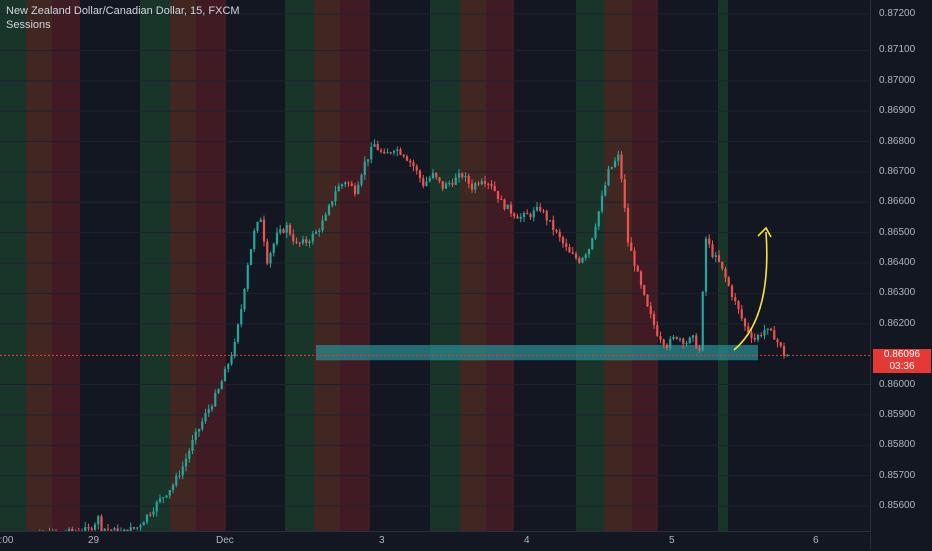  What do you see at coordinates (897, 262) in the screenshot?
I see `price-tick-label: 0.86400` at bounding box center [897, 262].